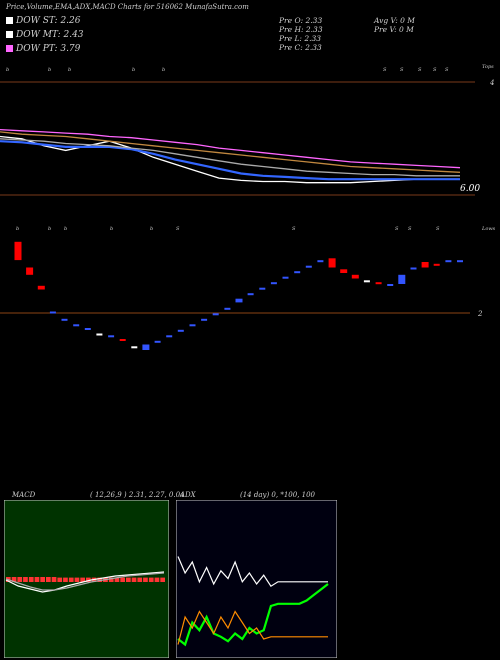 The width and height of the screenshot is (500, 660). Describe the element at coordinates (9, 34) in the screenshot. I see `dow-mt-swatch` at that location.